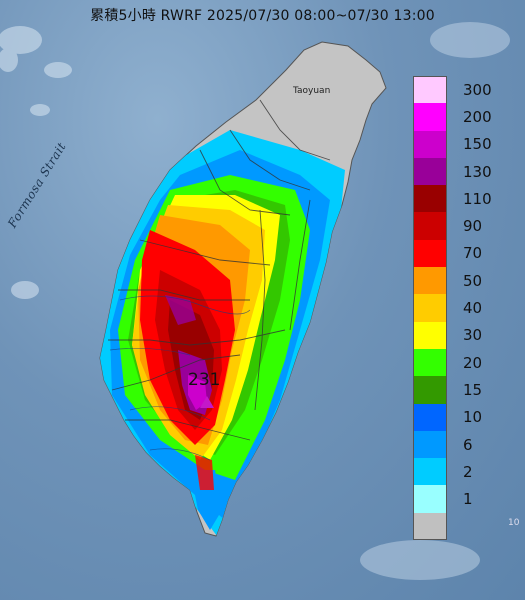 The height and width of the screenshot is (600, 525). What do you see at coordinates (477, 144) in the screenshot?
I see `legend-label: 150` at bounding box center [477, 144].